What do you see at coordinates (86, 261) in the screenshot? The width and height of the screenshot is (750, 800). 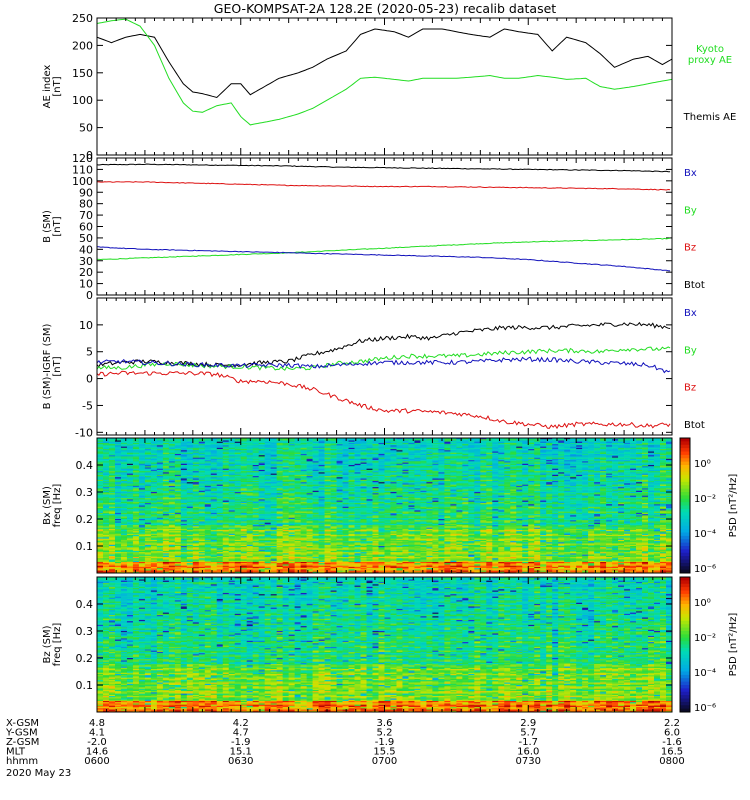 I see `y-tick-label: 30` at bounding box center [86, 261].